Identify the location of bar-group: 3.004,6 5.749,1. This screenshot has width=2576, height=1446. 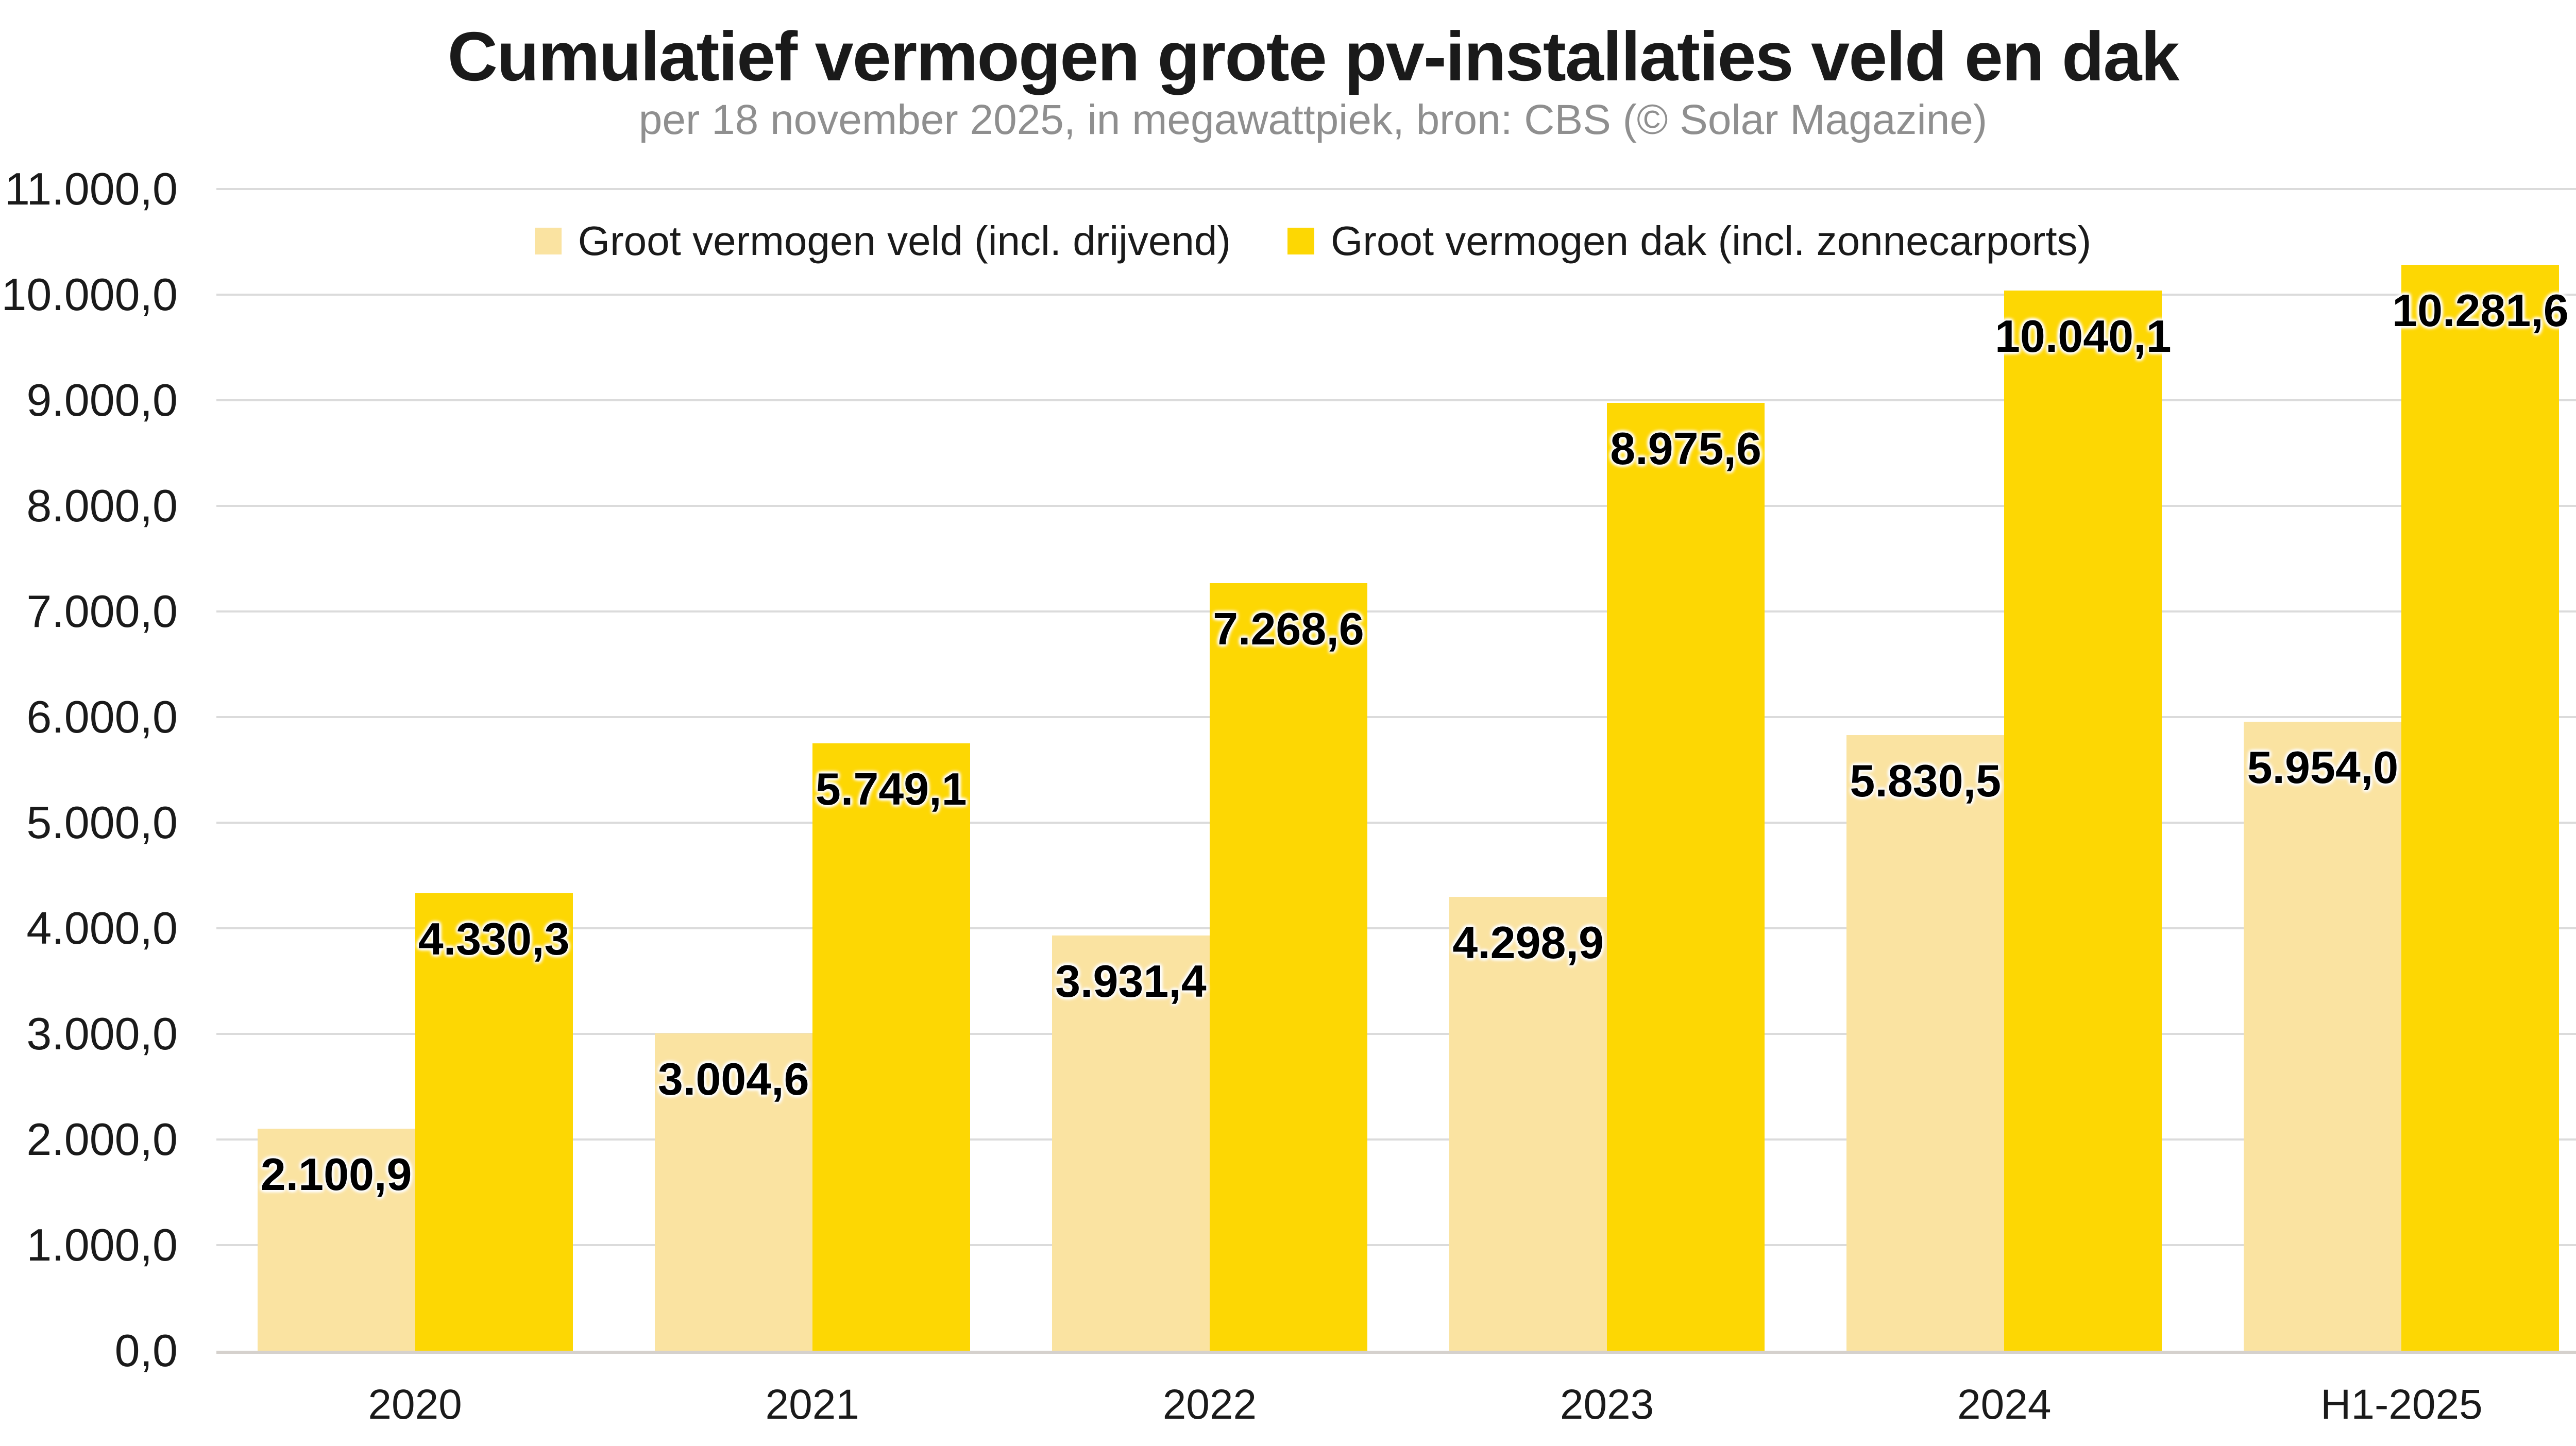
(812, 770).